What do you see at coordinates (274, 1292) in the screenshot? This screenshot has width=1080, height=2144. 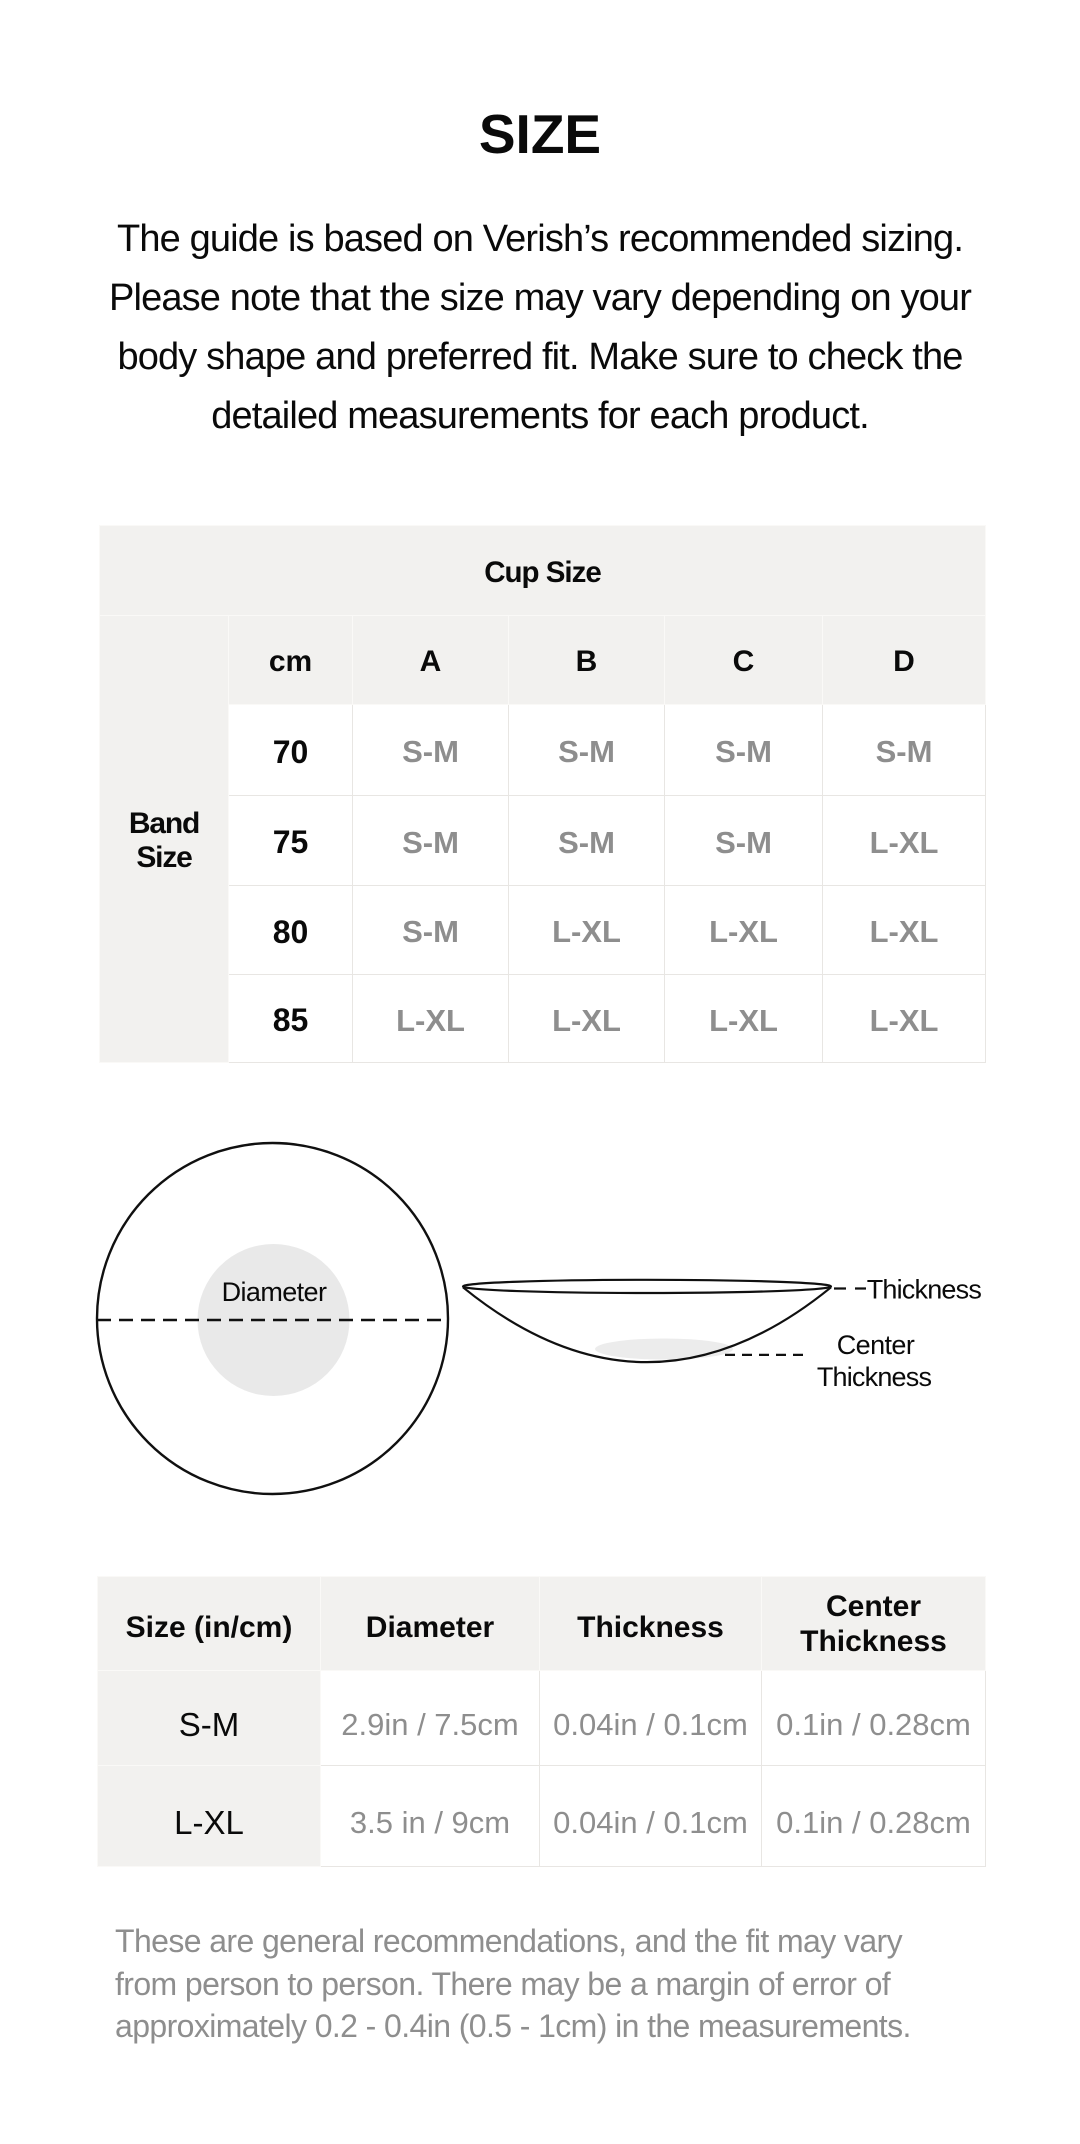 I see `svg-text: Diameter` at bounding box center [274, 1292].